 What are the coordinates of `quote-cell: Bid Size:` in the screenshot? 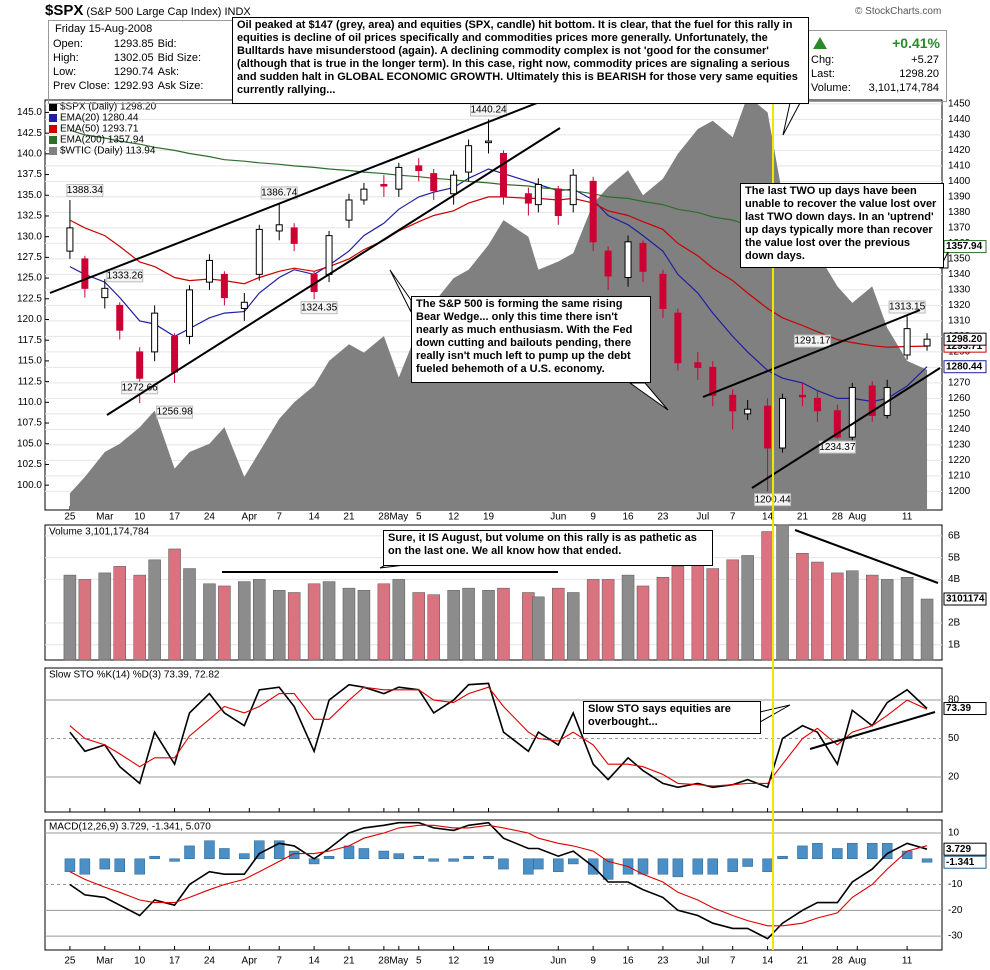 It's located at (179, 58).